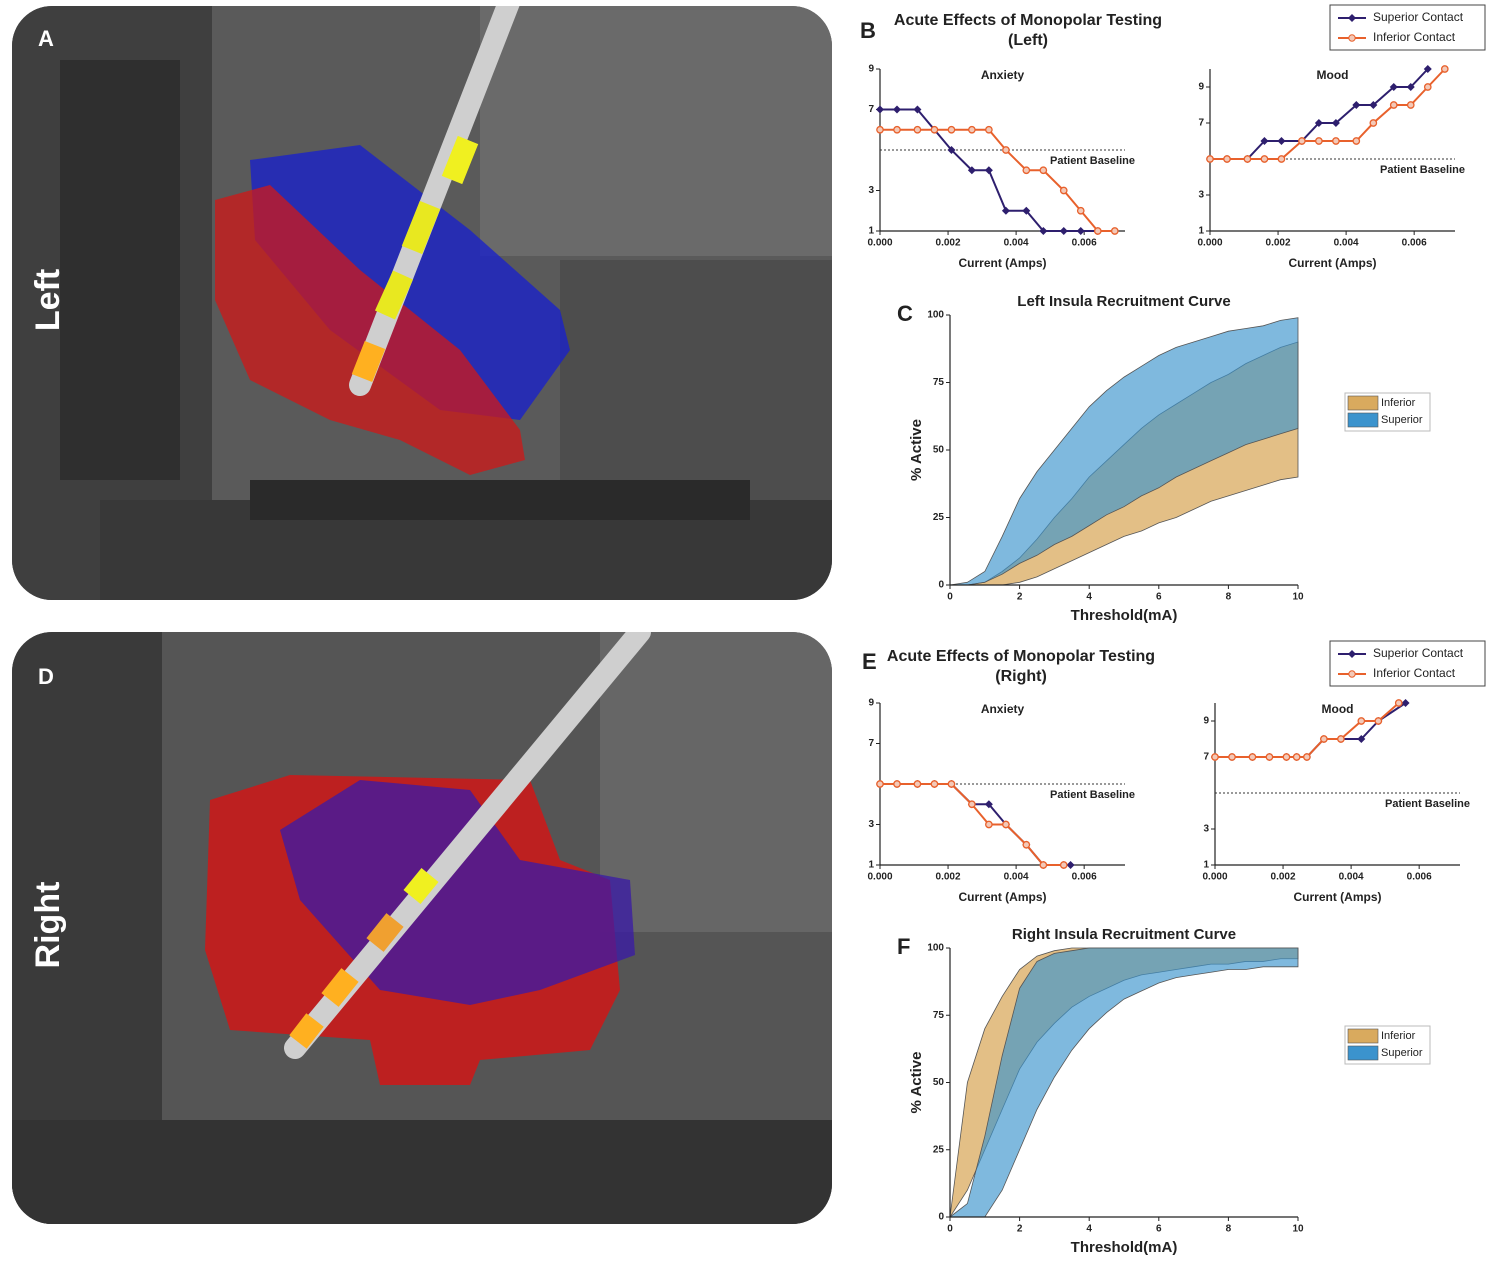 Image resolution: width=1500 pixels, height=1263 pixels. Describe the element at coordinates (1332, 263) in the screenshot. I see `x-axis-label: Current (Amps)` at that location.